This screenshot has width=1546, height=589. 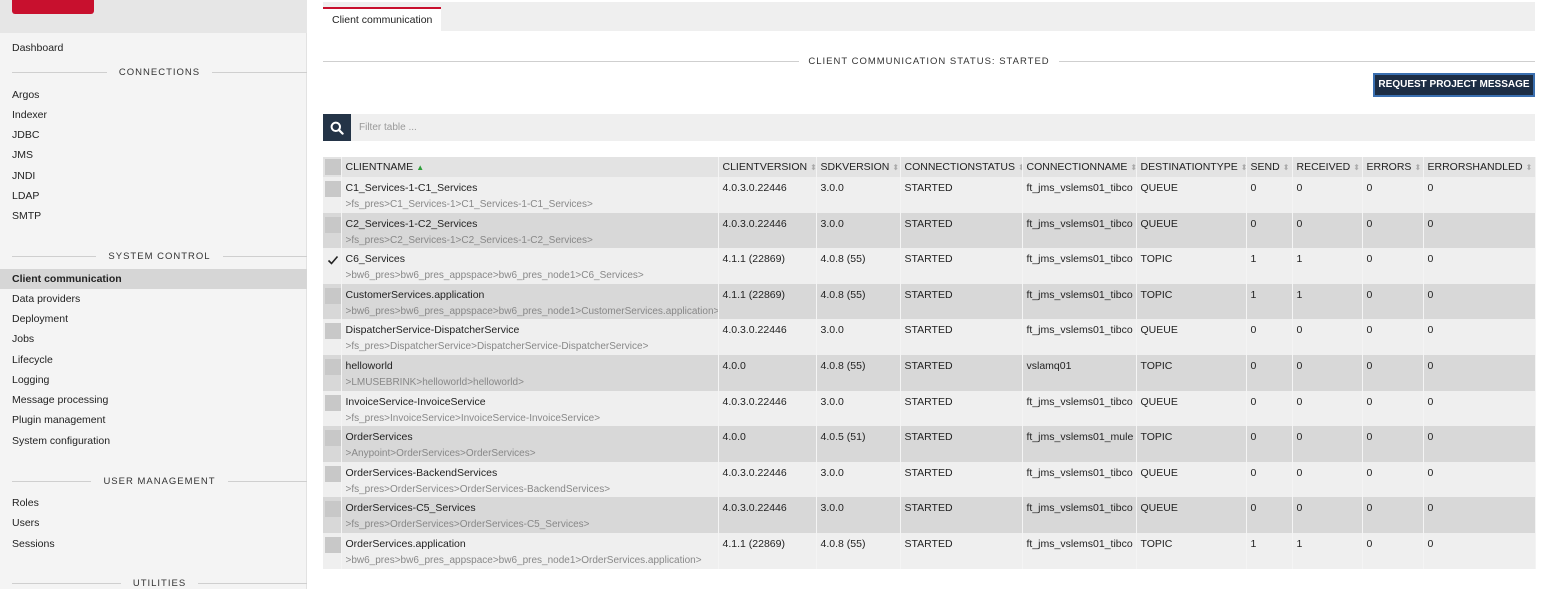 I want to click on cell-received: 1, so click(x=1327, y=550).